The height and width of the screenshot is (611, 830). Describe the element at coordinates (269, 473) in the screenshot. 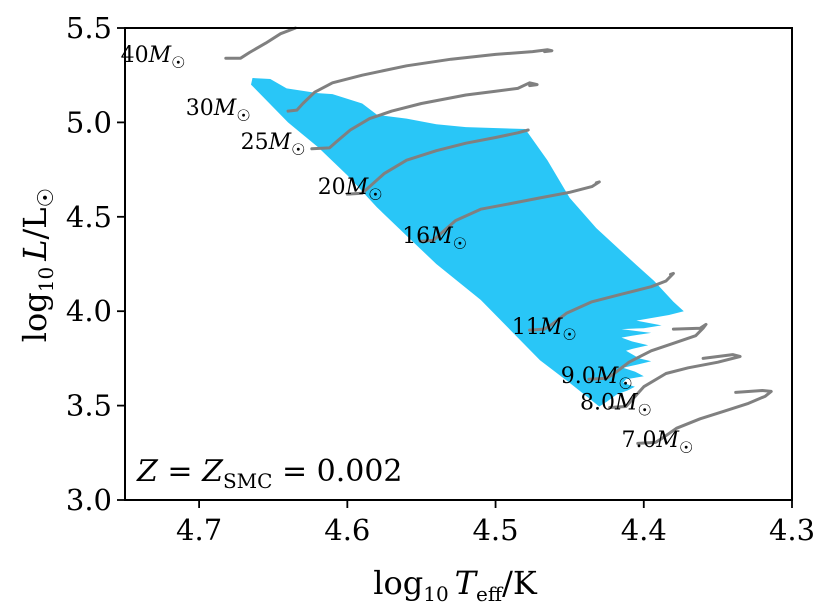

I see `metallicity-annotation: Z = ZSMC = 0.002` at that location.